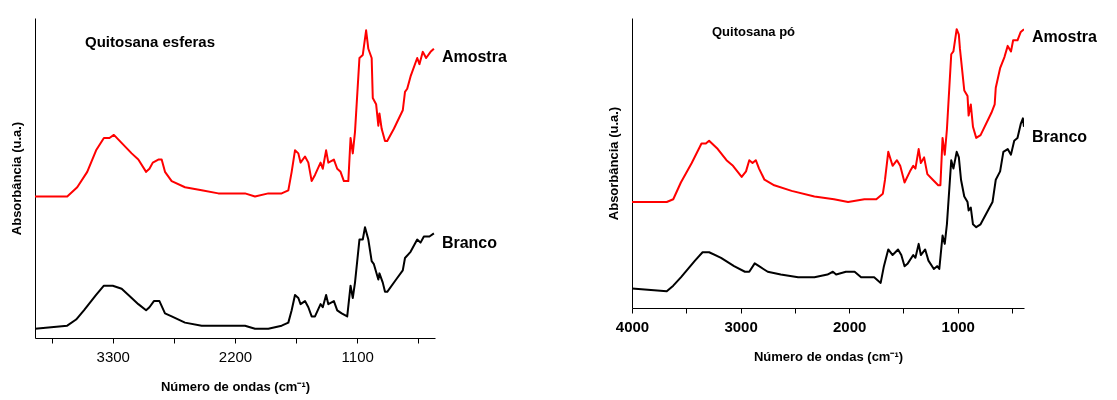 Image resolution: width=1117 pixels, height=400 pixels. Describe the element at coordinates (632, 326) in the screenshot. I see `x-tick-label: 4000` at that location.